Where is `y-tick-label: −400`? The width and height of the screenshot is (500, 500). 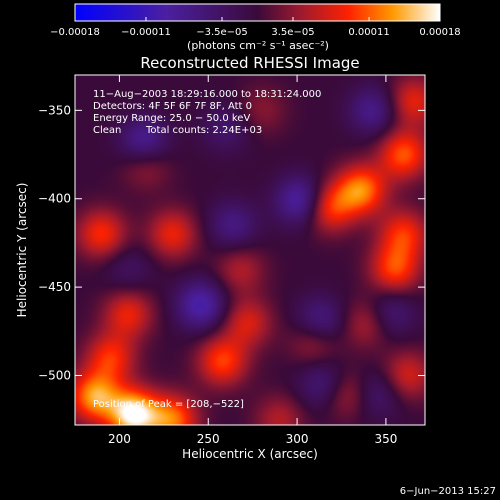
y-tick-label: −400 is located at coordinates (54, 199).